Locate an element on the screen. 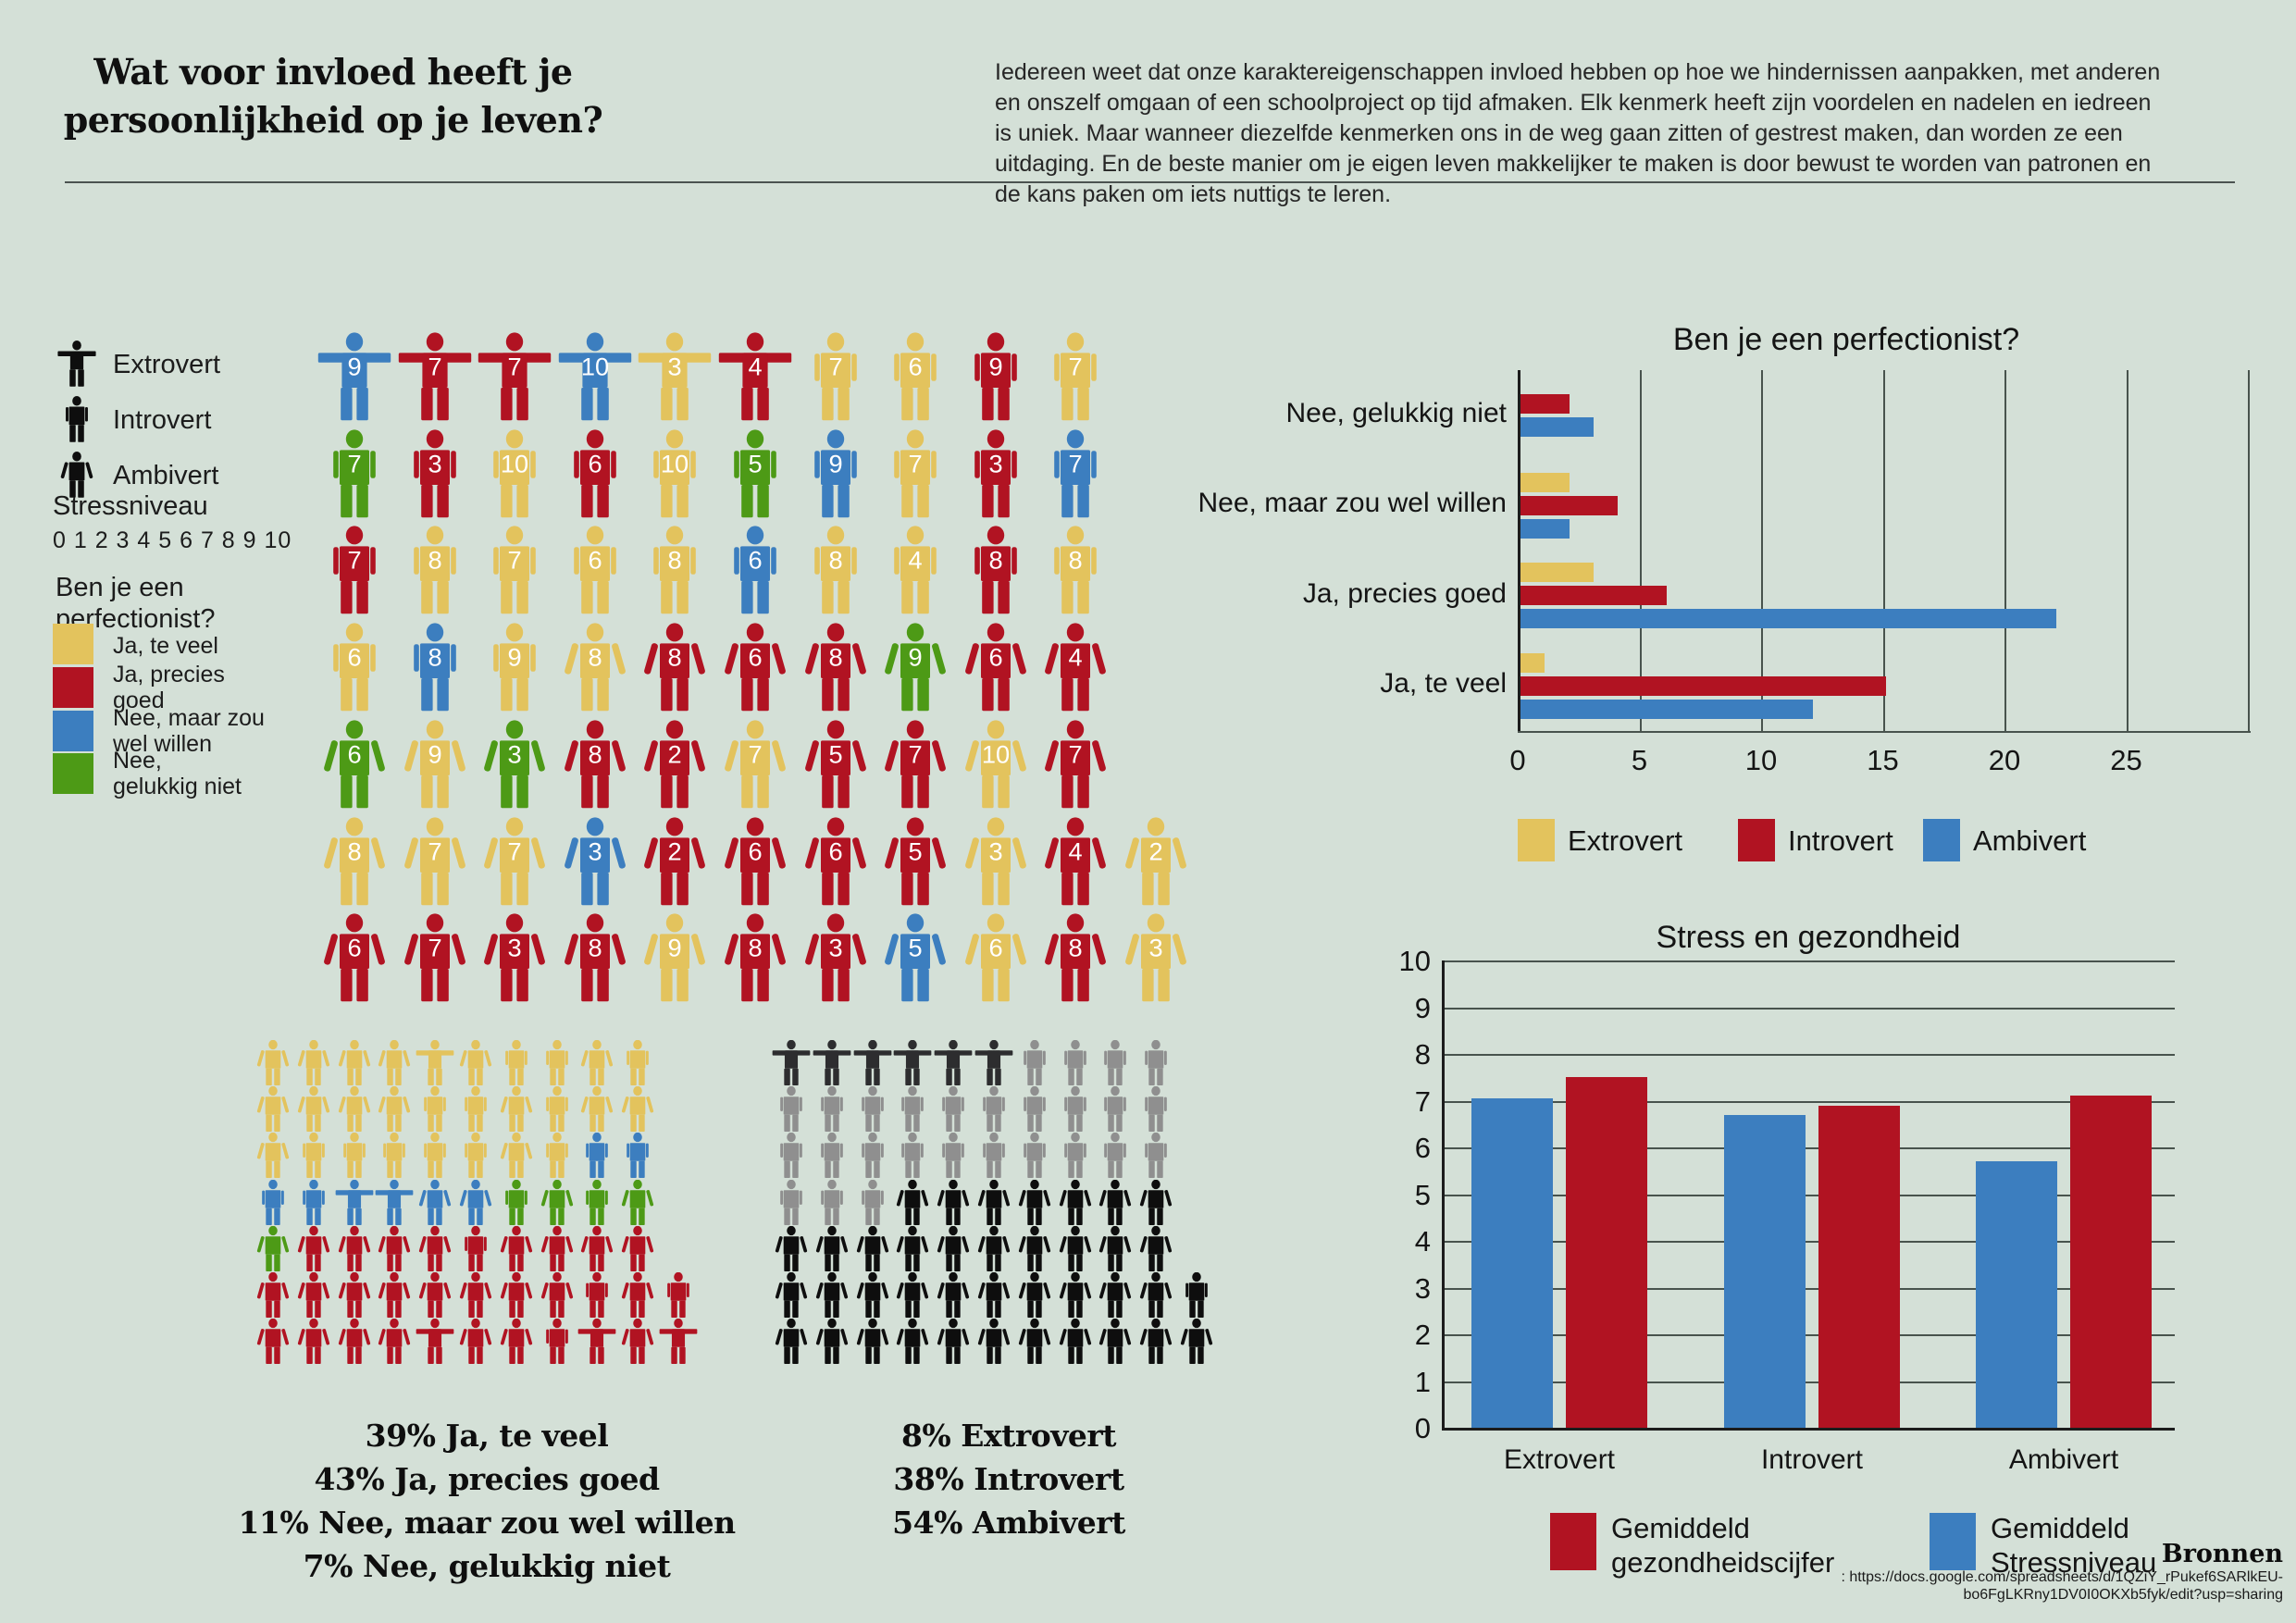 This screenshot has height=1623, width=2296. chart-title: Stress en gezondheid is located at coordinates (1809, 937).